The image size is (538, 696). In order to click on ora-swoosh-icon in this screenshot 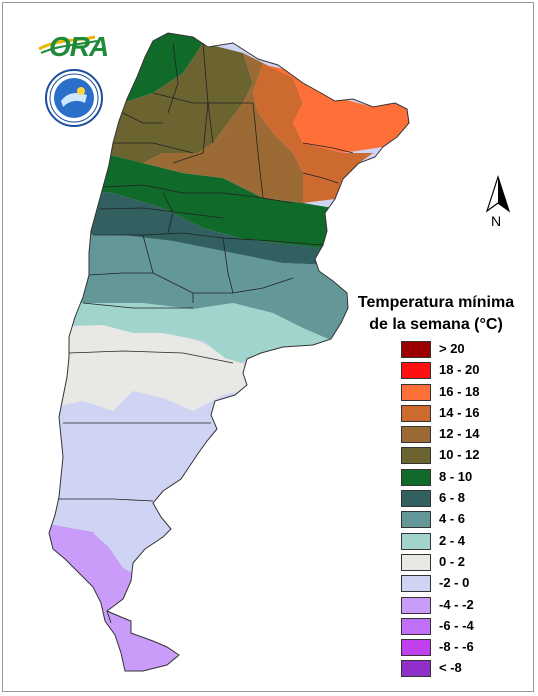, I will do `click(68, 44)`.